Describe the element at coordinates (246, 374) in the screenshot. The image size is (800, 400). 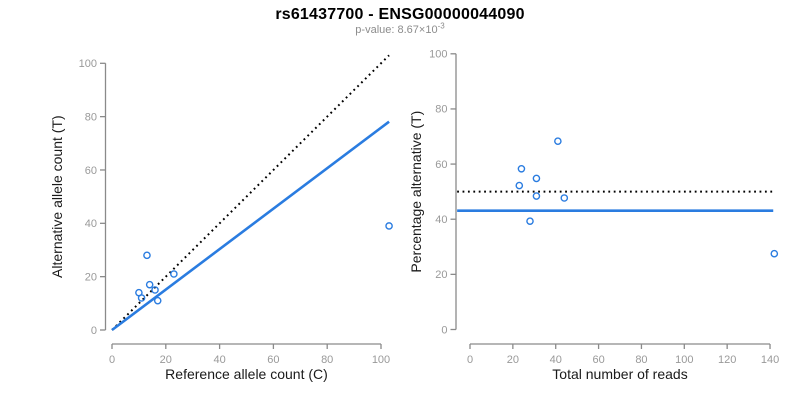
I see `x-axis-title: Reference allele count (C)` at that location.